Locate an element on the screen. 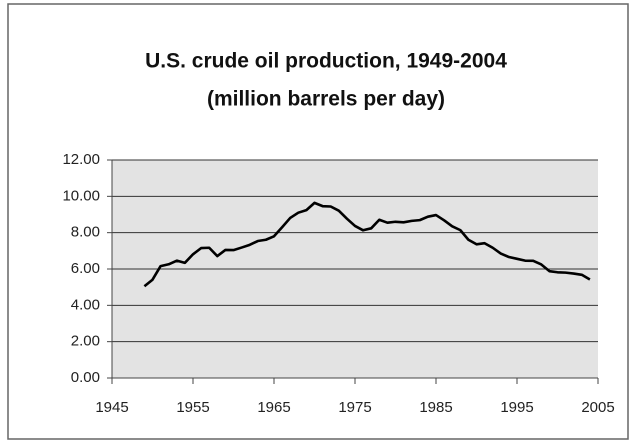 This screenshot has height=447, width=637. chart-title: U.S. crude oil production, 1949-2004 is located at coordinates (326, 61).